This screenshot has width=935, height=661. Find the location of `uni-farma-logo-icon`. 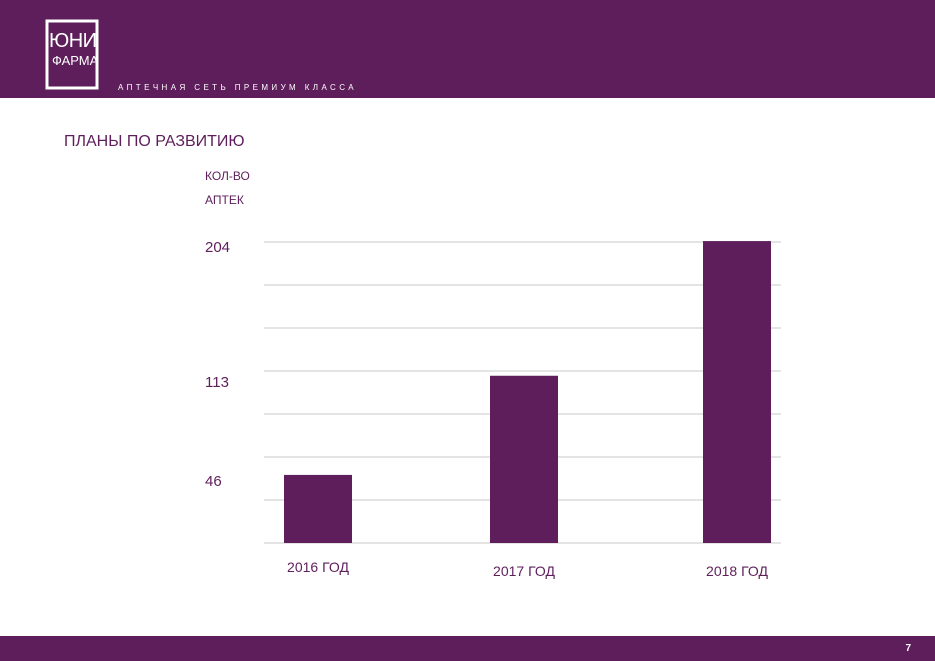

uni-farma-logo-icon is located at coordinates (72, 54).